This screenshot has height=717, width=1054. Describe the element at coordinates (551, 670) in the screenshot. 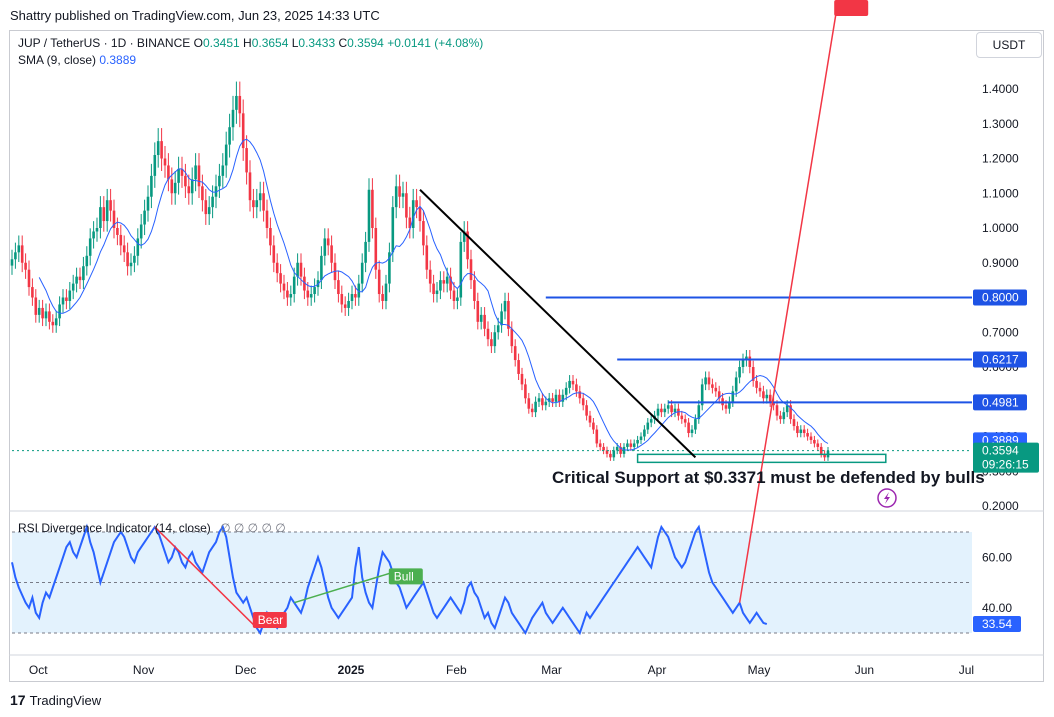

I see `time-axis-tick: Mar` at that location.